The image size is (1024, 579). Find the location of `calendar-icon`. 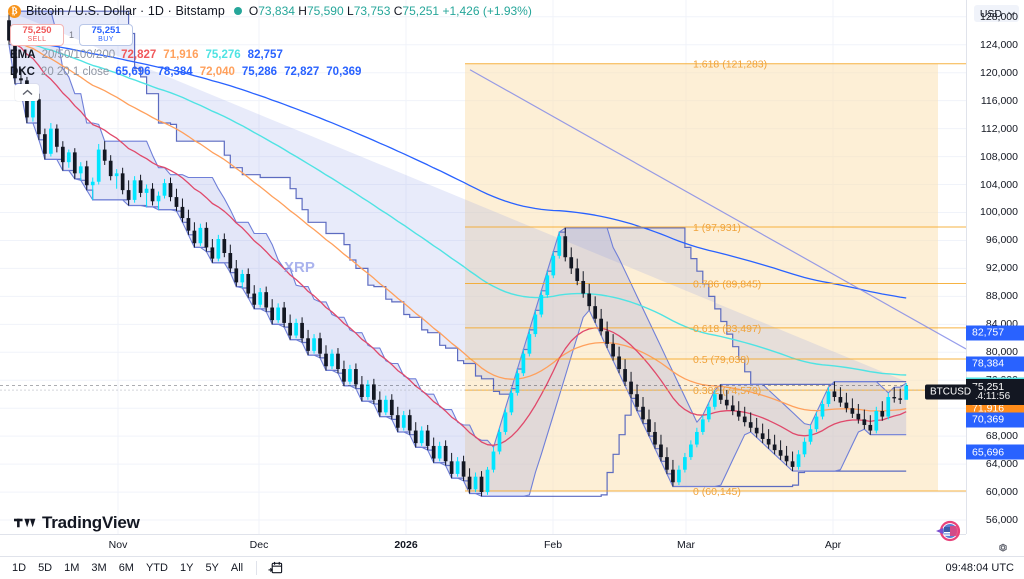

calendar-icon is located at coordinates (275, 567).